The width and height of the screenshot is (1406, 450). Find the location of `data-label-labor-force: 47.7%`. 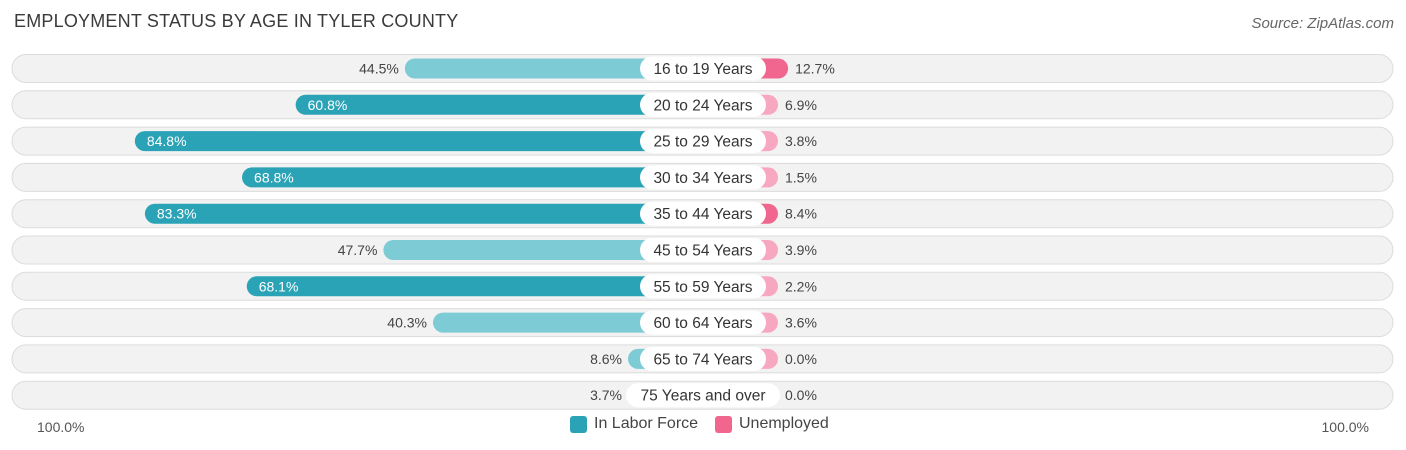

data-label-labor-force: 47.7% is located at coordinates (358, 250).